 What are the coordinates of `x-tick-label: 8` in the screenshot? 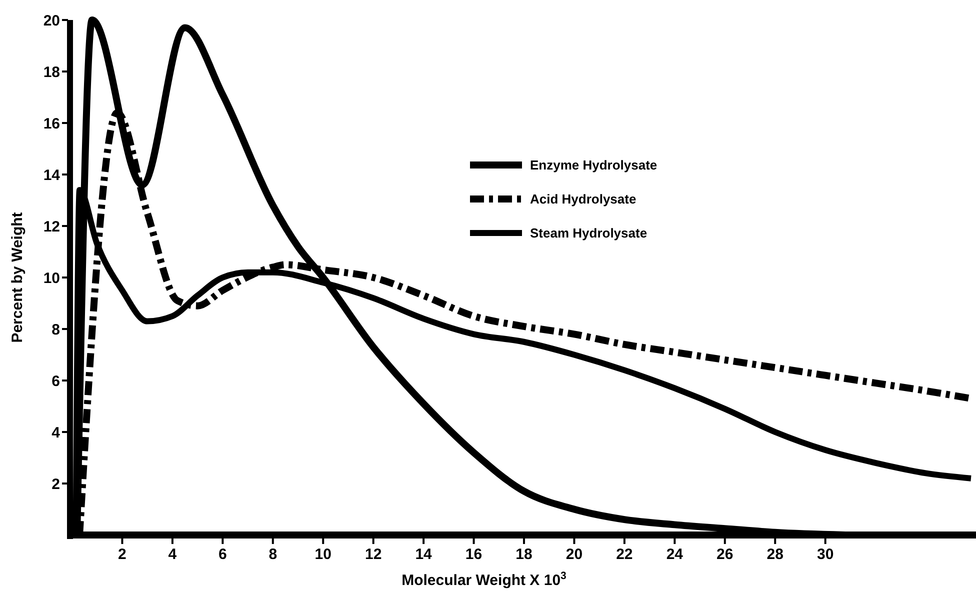 It's located at (273, 554).